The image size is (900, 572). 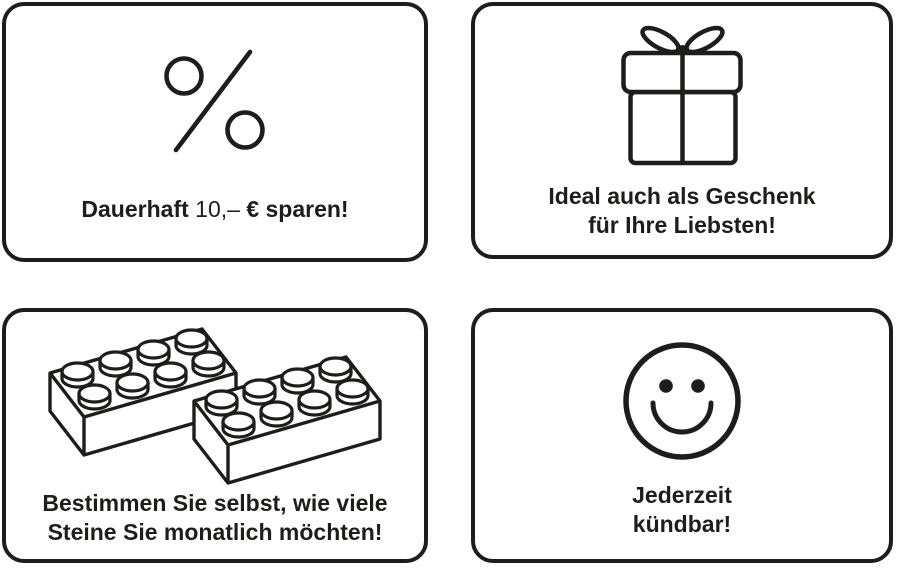 I want to click on caption-line: Steine Sie monatlich möchten!, so click(x=215, y=532).